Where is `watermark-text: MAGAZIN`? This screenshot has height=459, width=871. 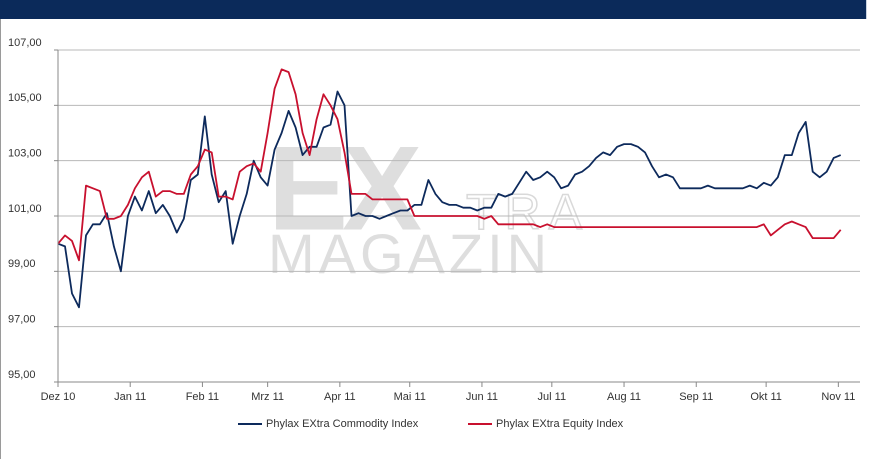 watermark-text: MAGAZIN is located at coordinates (409, 253).